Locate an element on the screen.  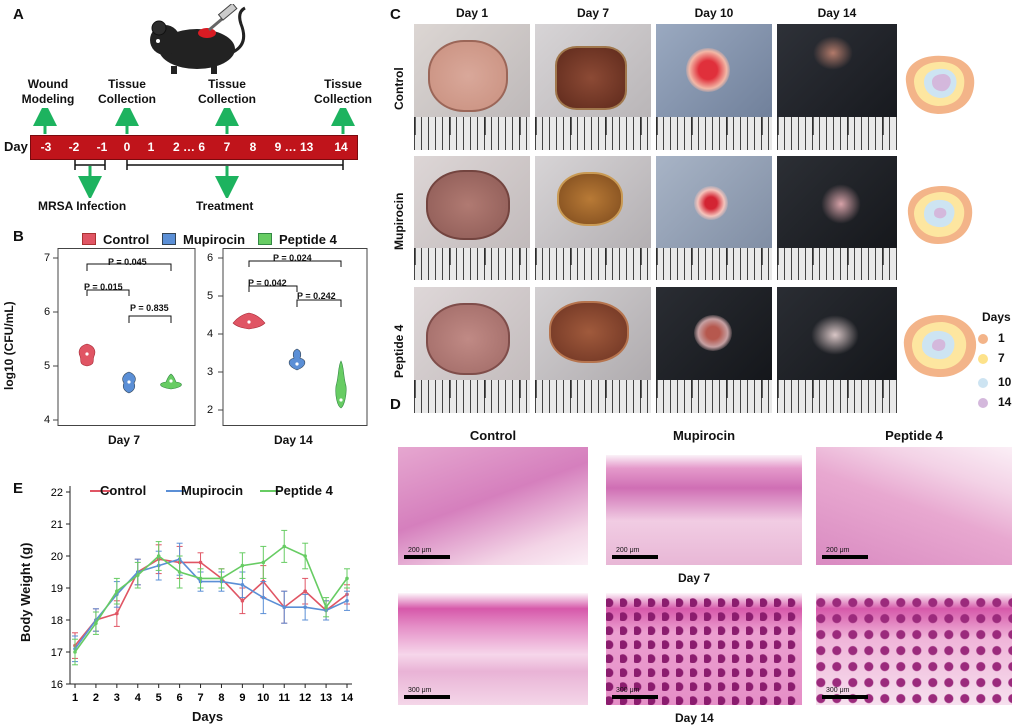
event-collection3-line2: Collection is located at coordinates (342, 99).